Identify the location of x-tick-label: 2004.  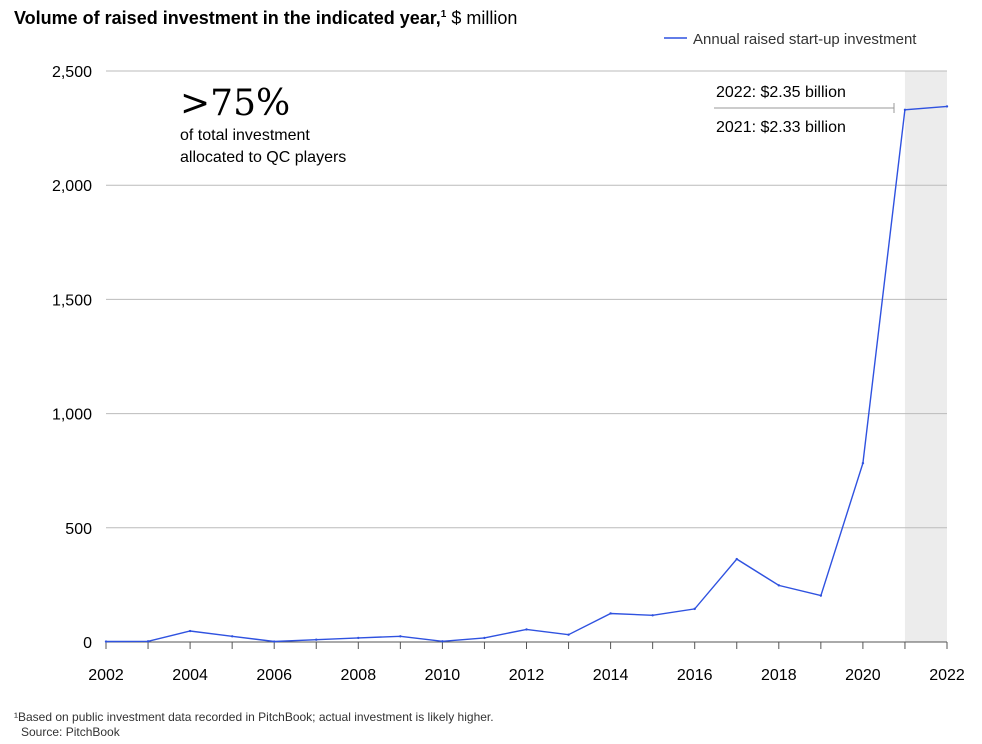
(190, 675).